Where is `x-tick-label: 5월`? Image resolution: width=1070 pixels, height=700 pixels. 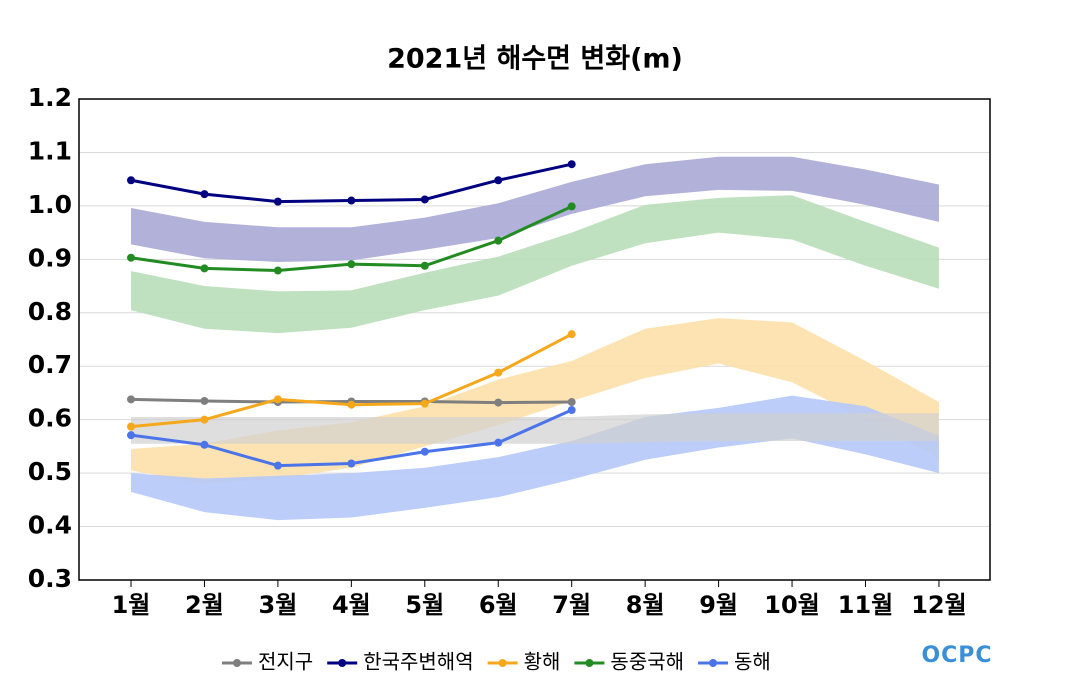
x-tick-label: 5월 is located at coordinates (424, 605).